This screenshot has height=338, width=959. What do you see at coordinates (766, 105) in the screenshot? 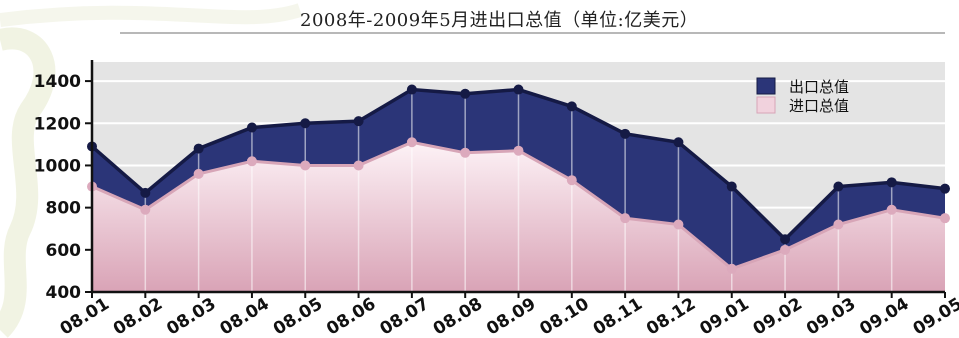
I see `legend-swatch-import` at bounding box center [766, 105].